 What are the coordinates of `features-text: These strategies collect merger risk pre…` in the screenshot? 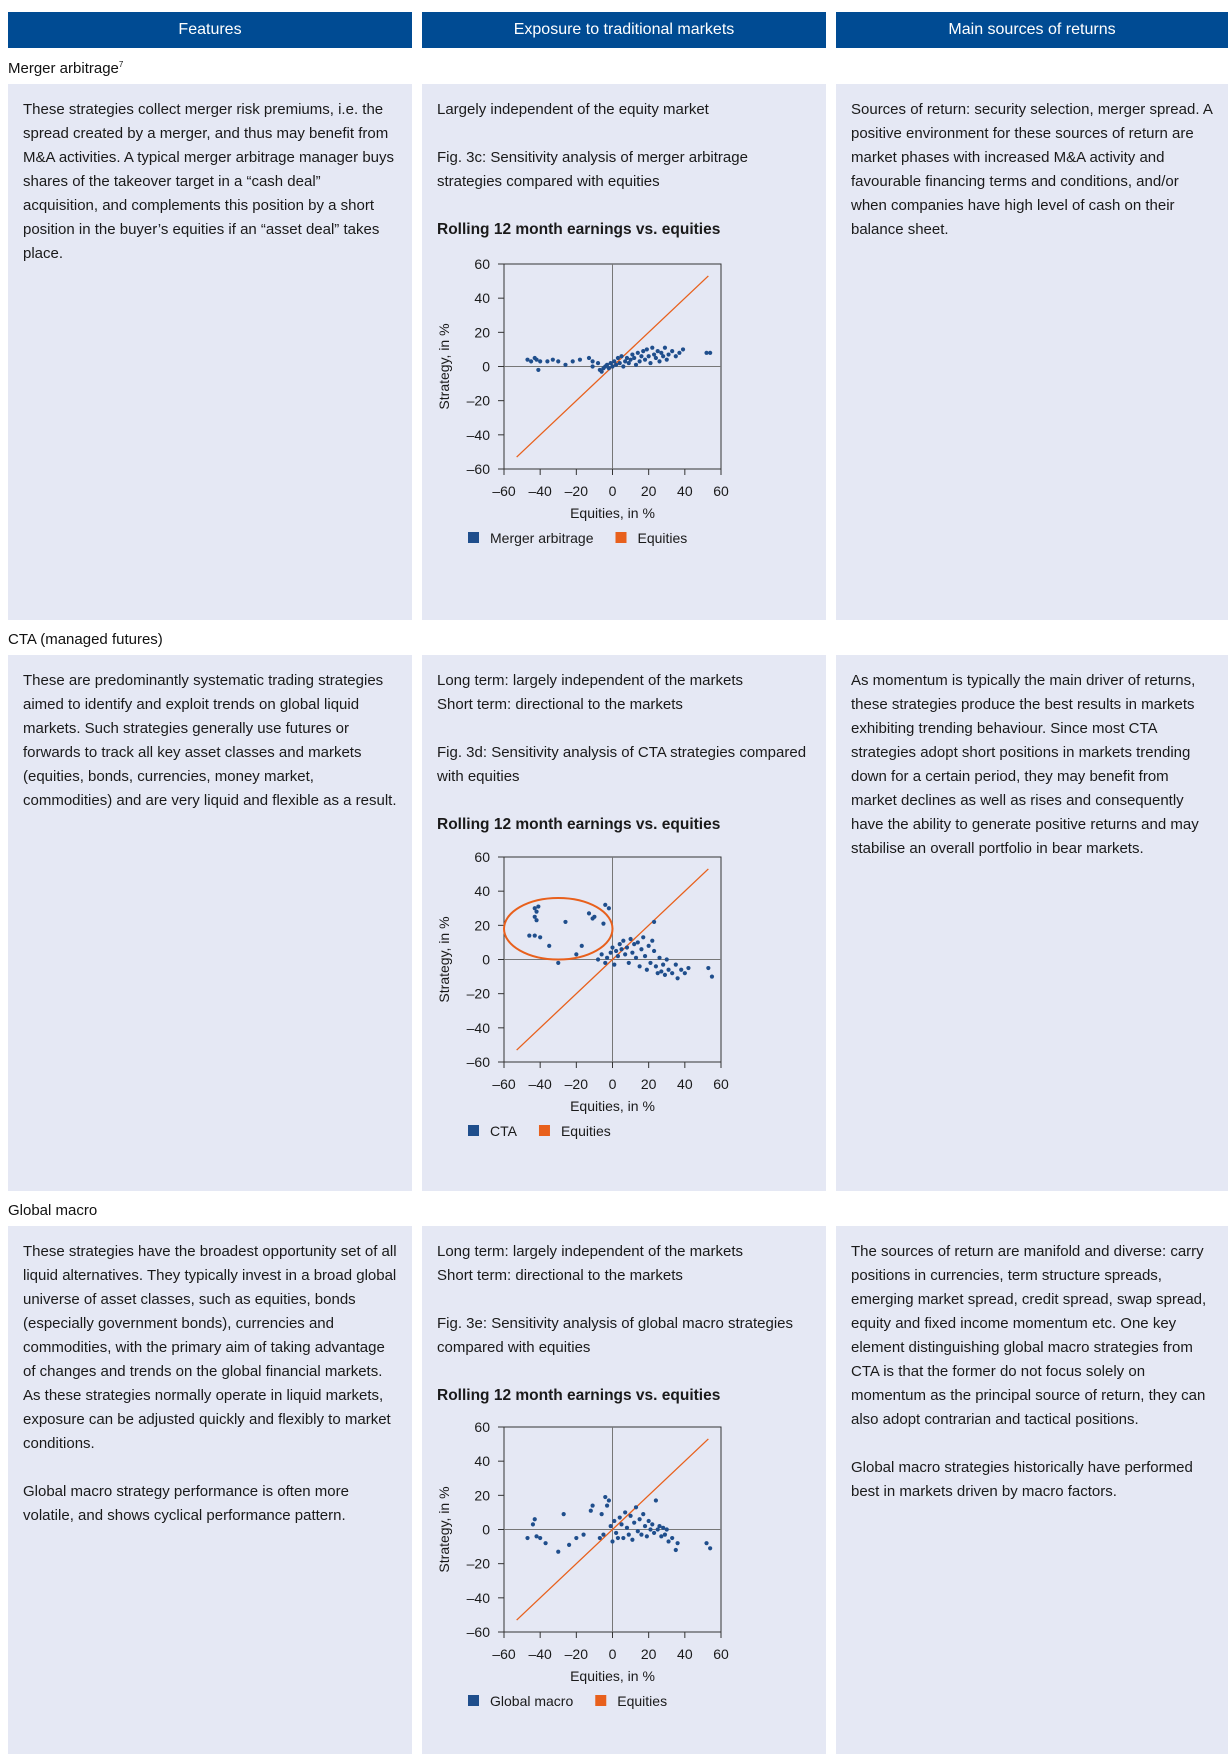 It's located at (209, 181).